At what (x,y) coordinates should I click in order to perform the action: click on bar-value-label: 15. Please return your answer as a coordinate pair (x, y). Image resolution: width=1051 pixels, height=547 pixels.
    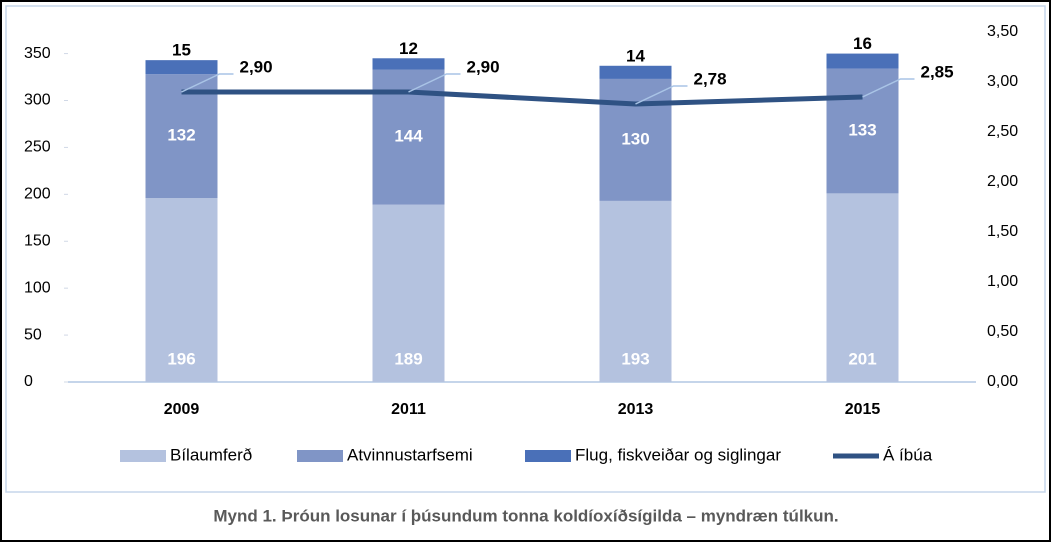
    Looking at the image, I should click on (181, 50).